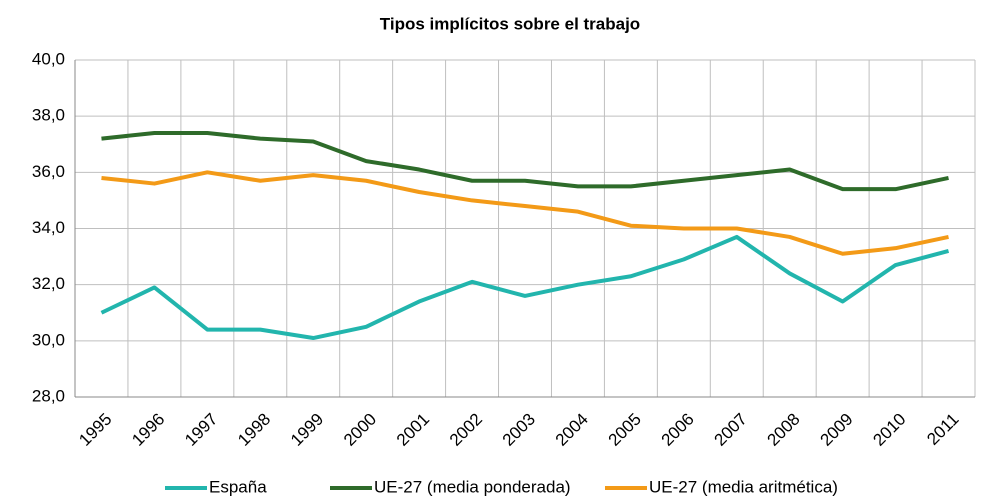 This screenshot has height=501, width=989. Describe the element at coordinates (836, 430) in the screenshot. I see `x-tick-label: 2009` at that location.